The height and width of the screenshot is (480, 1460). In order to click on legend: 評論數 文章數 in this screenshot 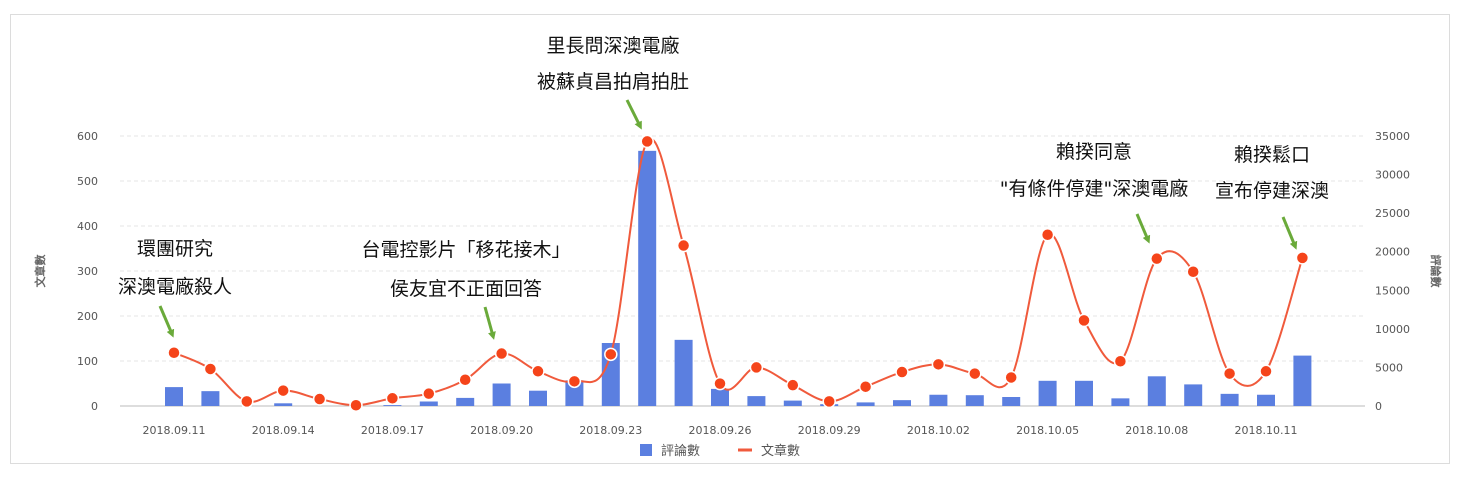, I will do `click(720, 451)`.